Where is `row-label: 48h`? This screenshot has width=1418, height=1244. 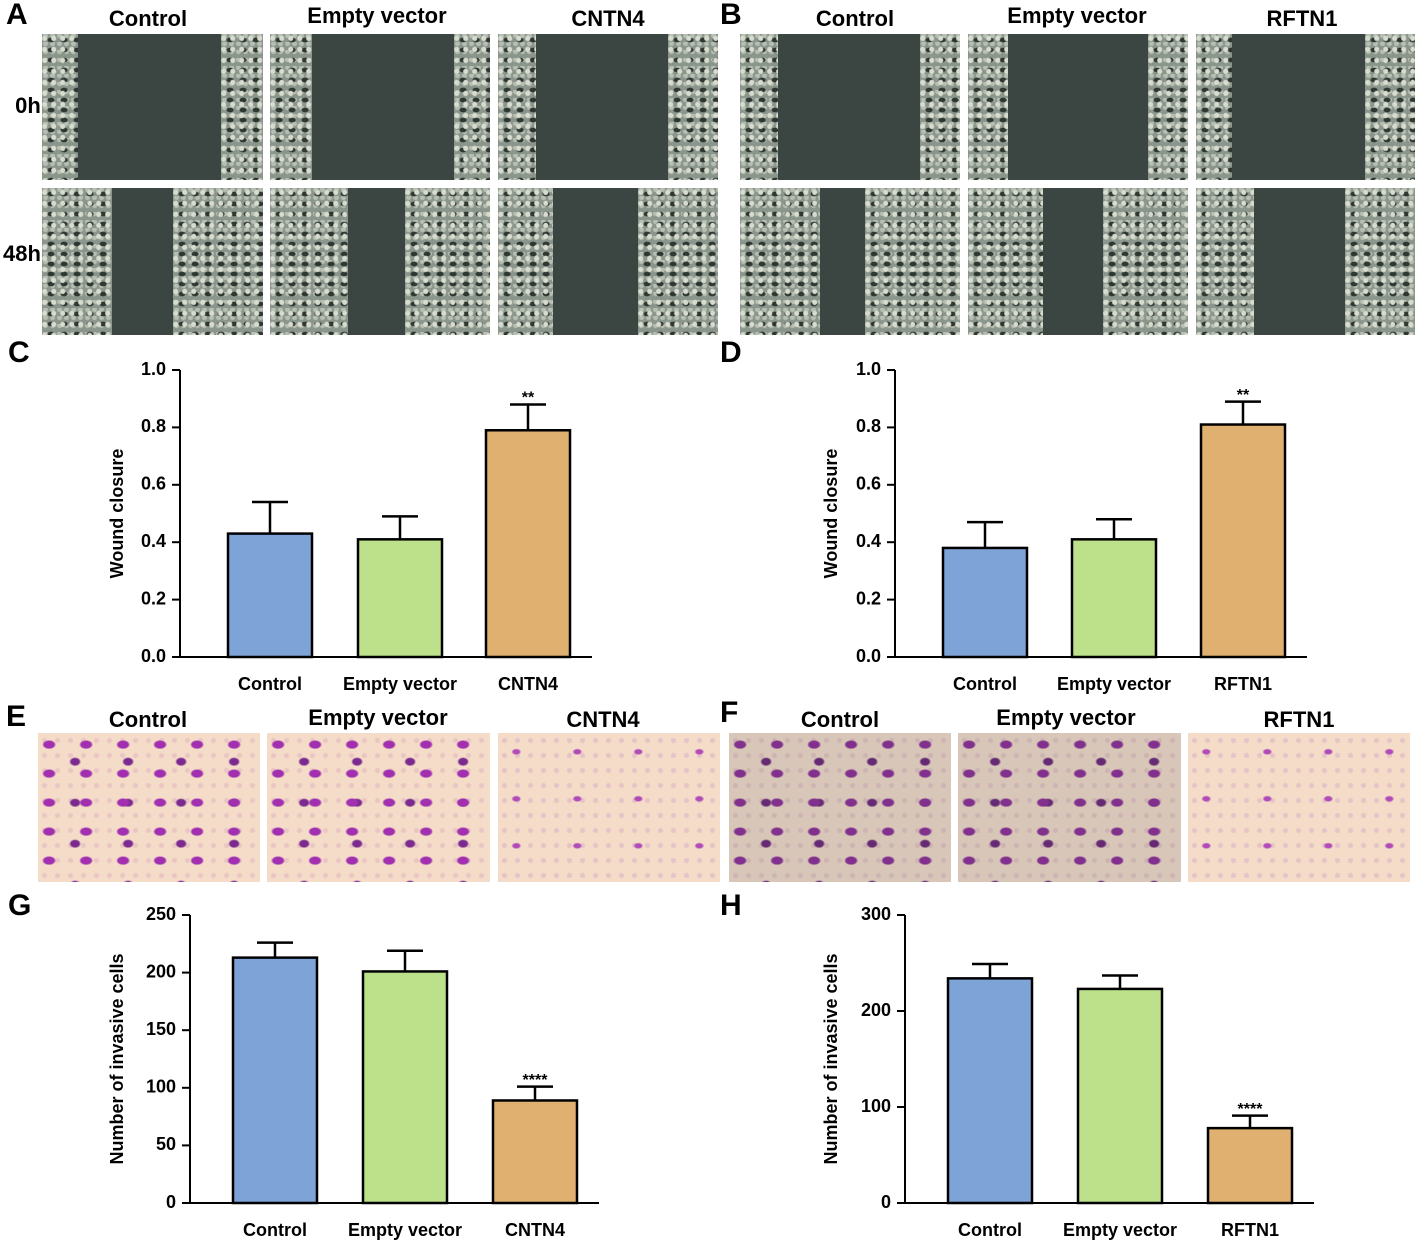 row-label: 48h is located at coordinates (22, 253).